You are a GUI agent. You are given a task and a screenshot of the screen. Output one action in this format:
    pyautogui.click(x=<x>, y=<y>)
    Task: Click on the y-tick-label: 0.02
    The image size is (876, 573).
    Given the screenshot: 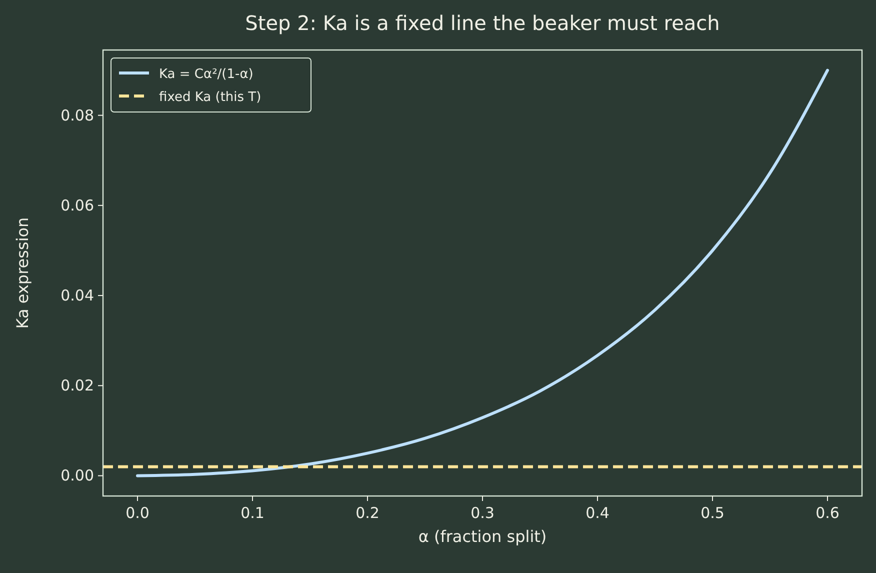 What is the action you would take?
    pyautogui.click(x=77, y=385)
    